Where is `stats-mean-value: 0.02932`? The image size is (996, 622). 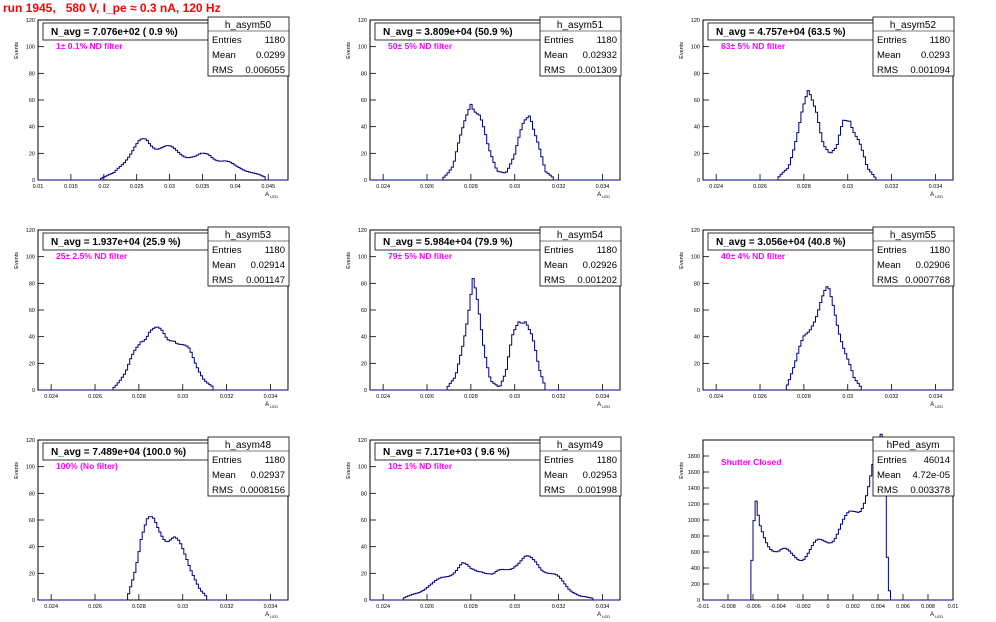
stats-mean-value: 0.02932 is located at coordinates (600, 55).